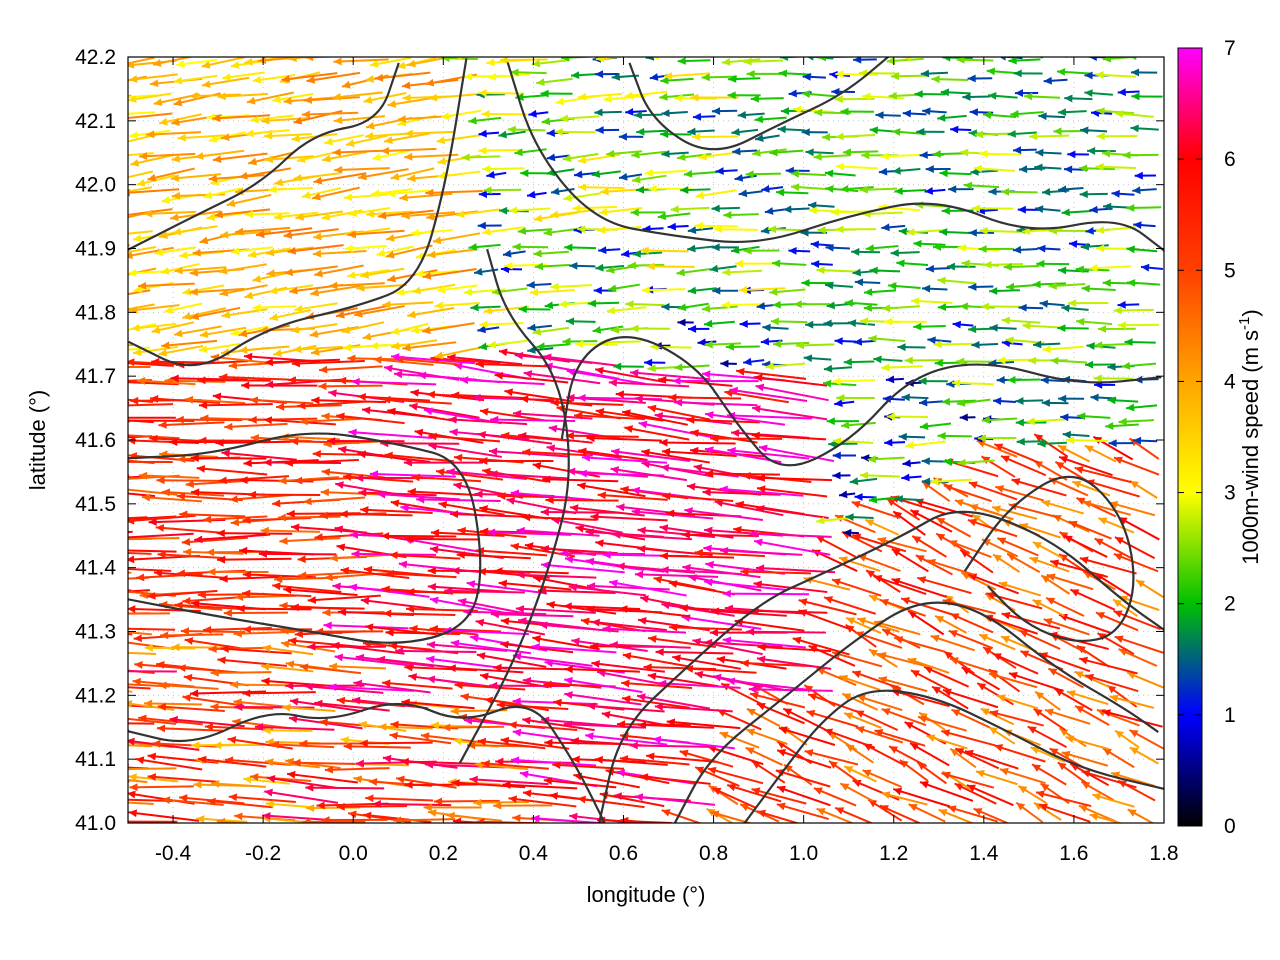  What do you see at coordinates (95, 568) in the screenshot?
I see `y-tick-label: 41.4` at bounding box center [95, 568].